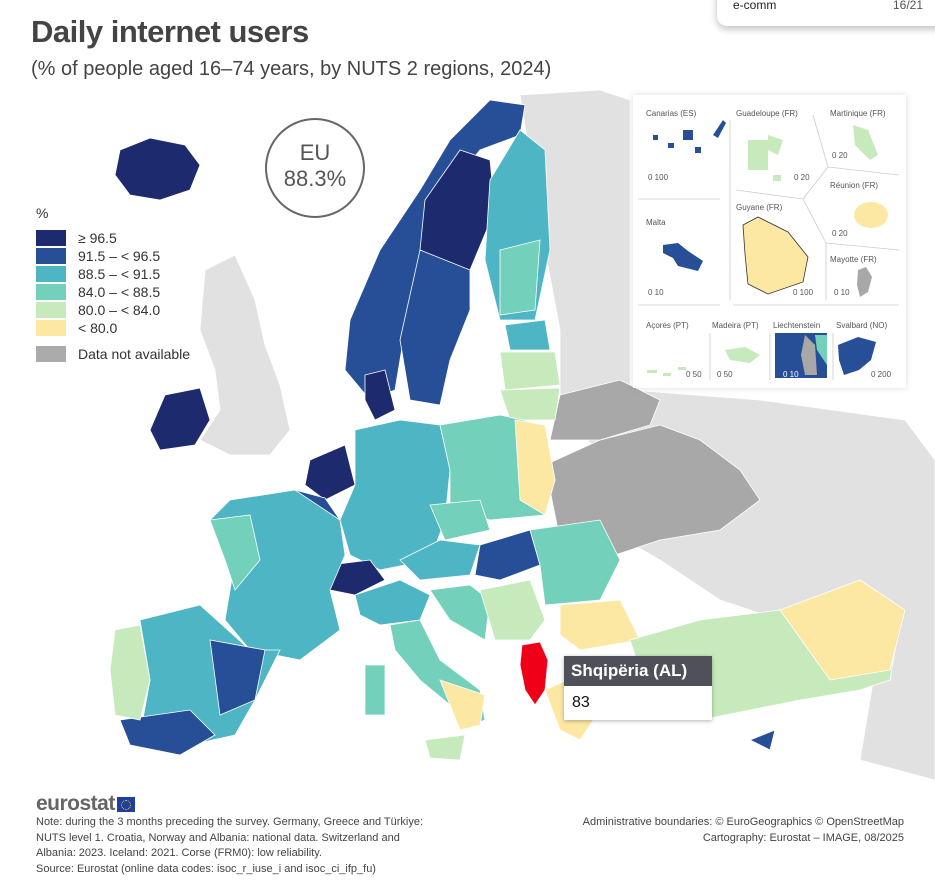 Image resolution: width=935 pixels, height=883 pixels. I want to click on inset-scale-martinique: 0 20, so click(840, 155).